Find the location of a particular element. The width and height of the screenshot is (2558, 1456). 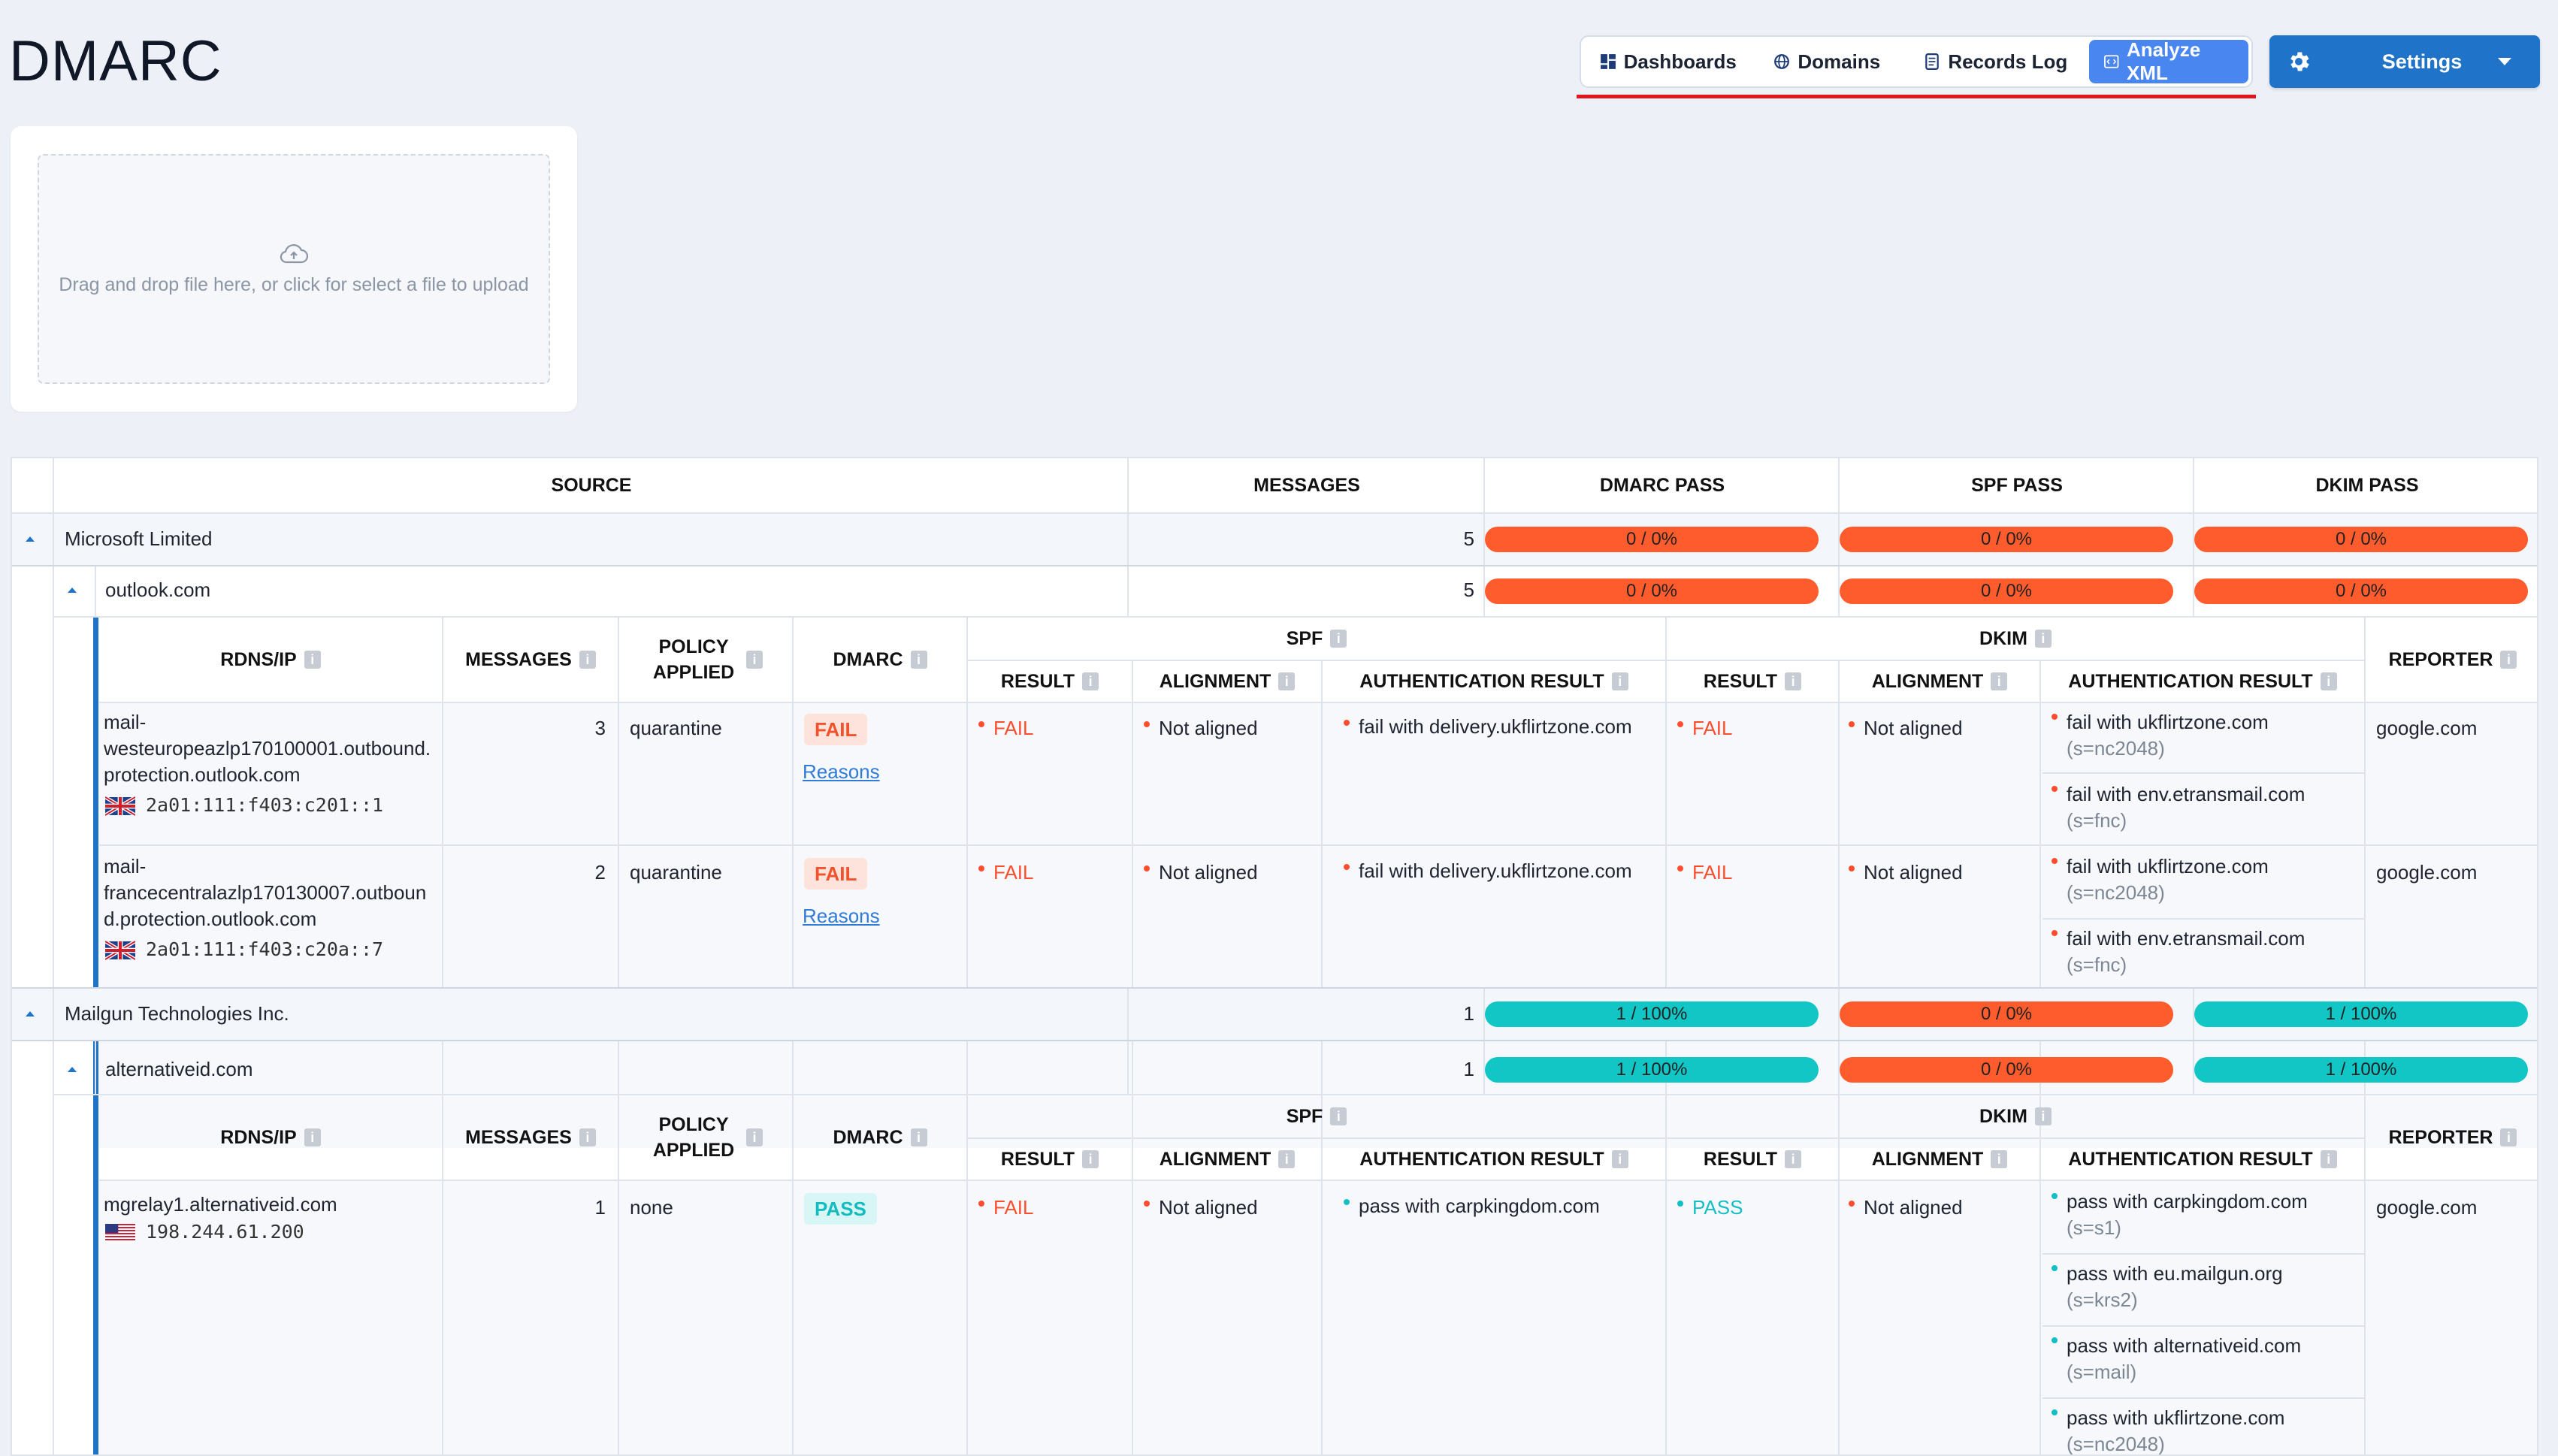

record-ip: 2a01:111:f403:c20a::7 is located at coordinates (244, 949).